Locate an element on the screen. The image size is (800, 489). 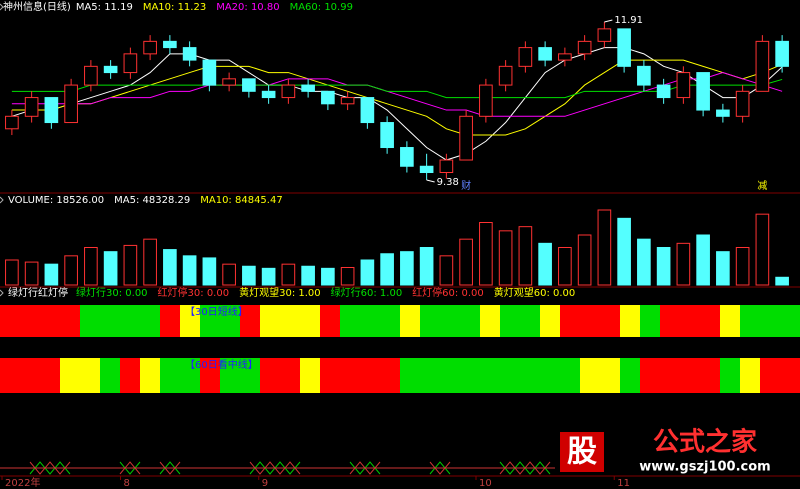
legend-entry: MA5: 48328.29 is located at coordinates (152, 200).